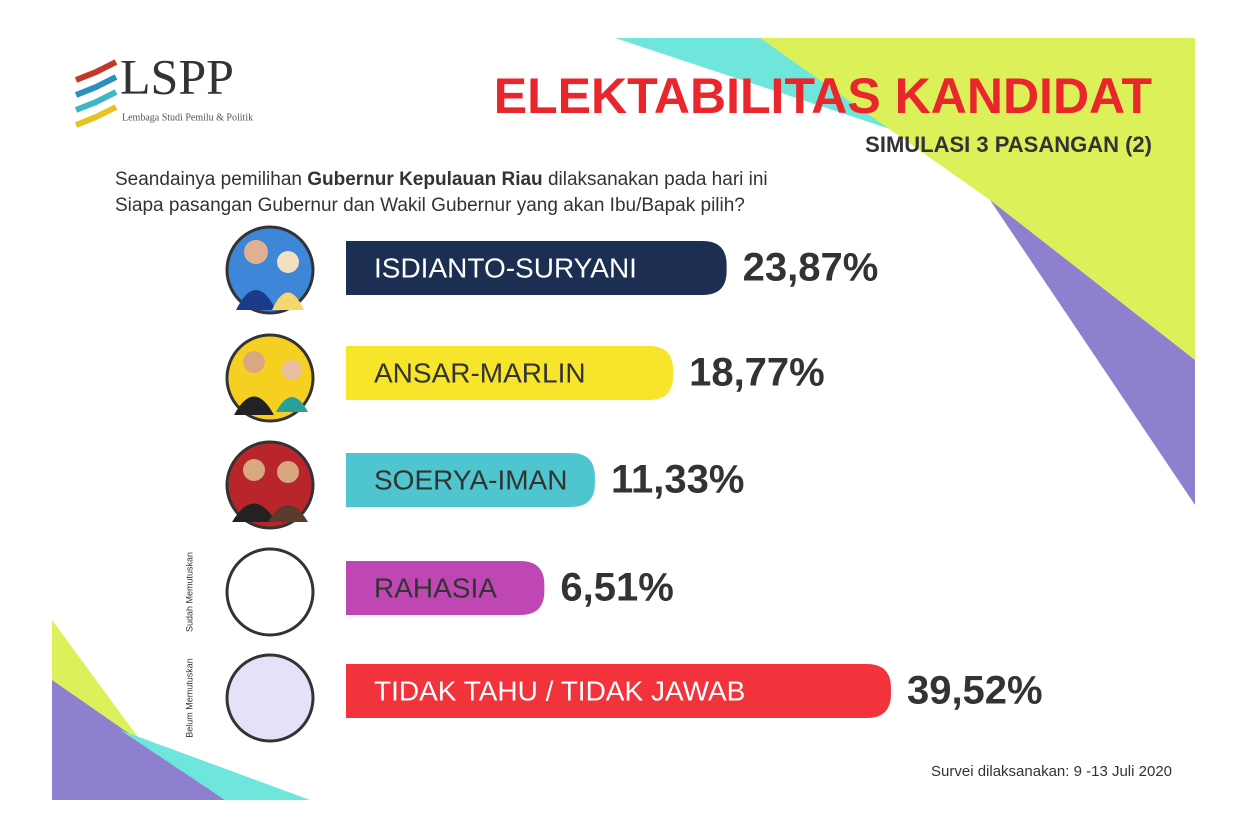 The height and width of the screenshot is (839, 1242). I want to click on group-label: Sudah Memutuskan, so click(189, 592).